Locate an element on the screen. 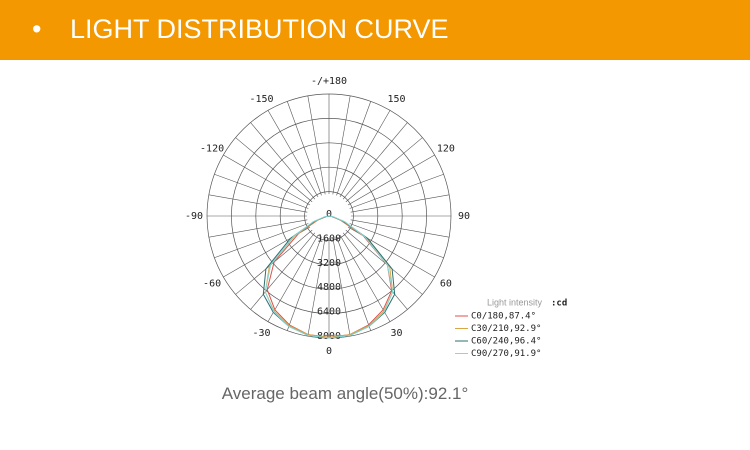 This screenshot has height=450, width=750. legend-label: C90/270,91.9° is located at coordinates (506, 354).